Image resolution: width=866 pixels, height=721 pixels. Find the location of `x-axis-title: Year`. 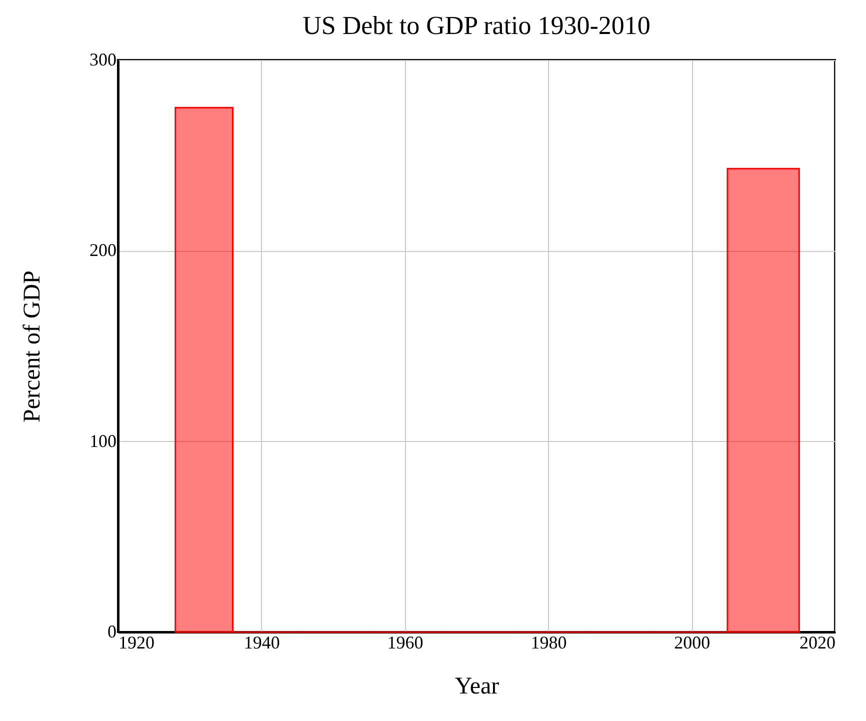

x-axis-title: Year is located at coordinates (477, 687).